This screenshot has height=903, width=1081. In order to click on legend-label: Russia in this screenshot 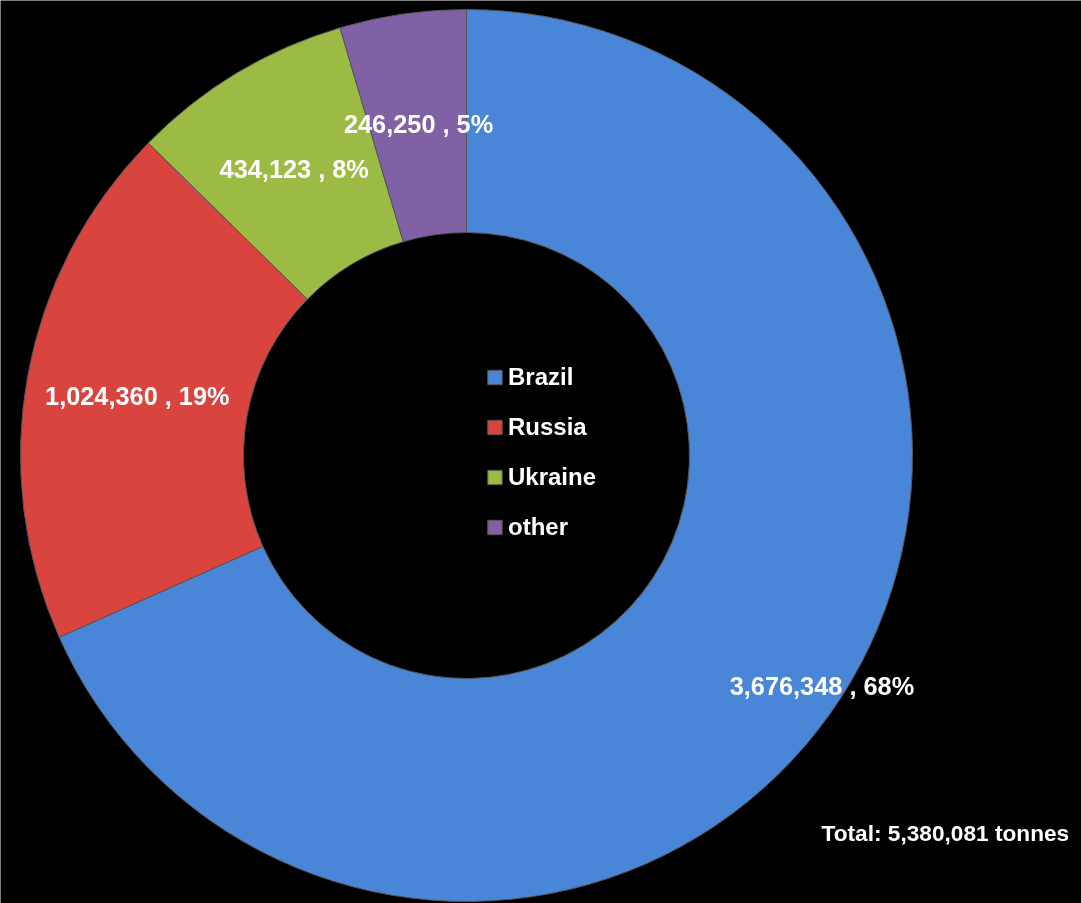, I will do `click(547, 426)`.